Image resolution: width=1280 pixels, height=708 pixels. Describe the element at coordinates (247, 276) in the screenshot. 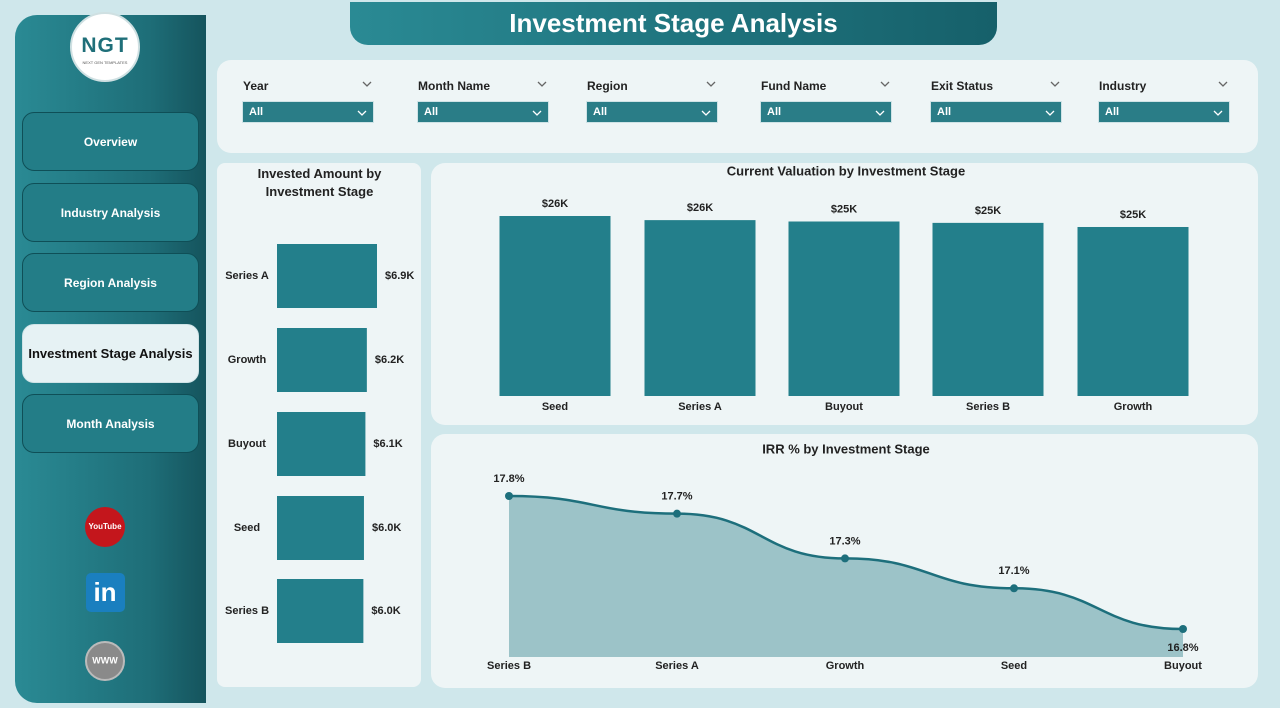

I see `category-label: Series A` at that location.